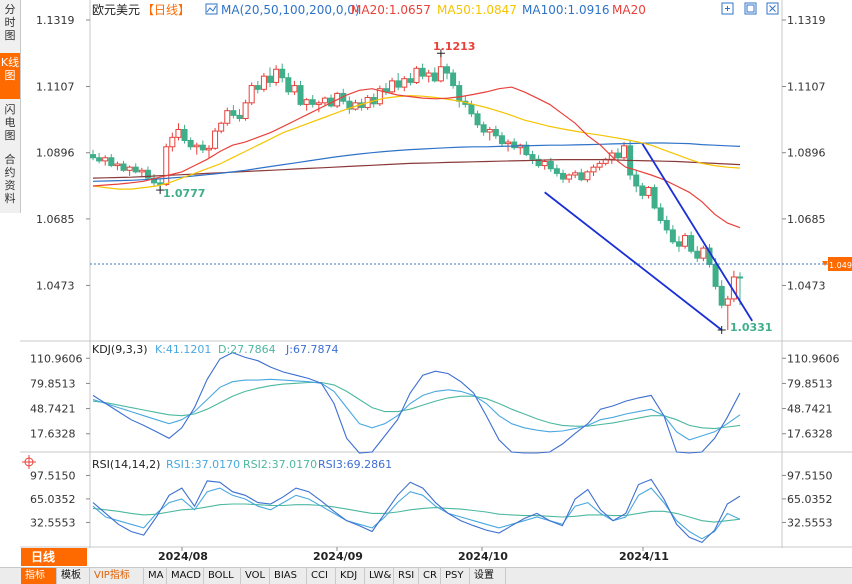  I want to click on bottom-tab-7: BIAS, so click(288, 576).